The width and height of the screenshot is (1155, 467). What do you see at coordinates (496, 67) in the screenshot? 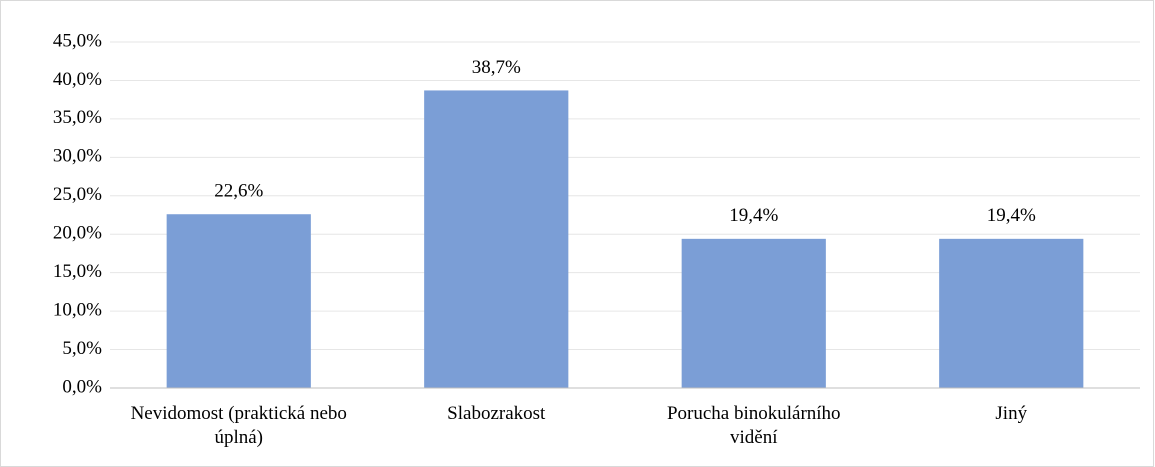
I see `value-label: 38,7%` at bounding box center [496, 67].